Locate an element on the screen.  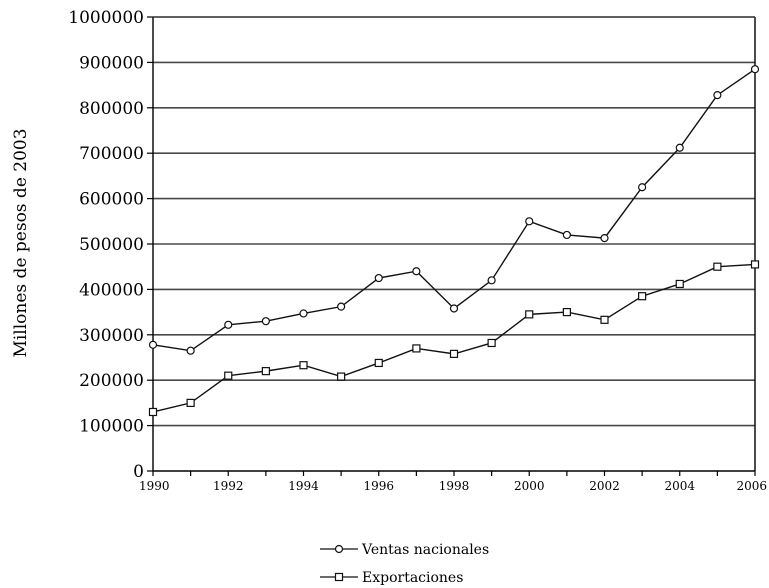
legend-item: Ventas nacionales is located at coordinates (404, 550).